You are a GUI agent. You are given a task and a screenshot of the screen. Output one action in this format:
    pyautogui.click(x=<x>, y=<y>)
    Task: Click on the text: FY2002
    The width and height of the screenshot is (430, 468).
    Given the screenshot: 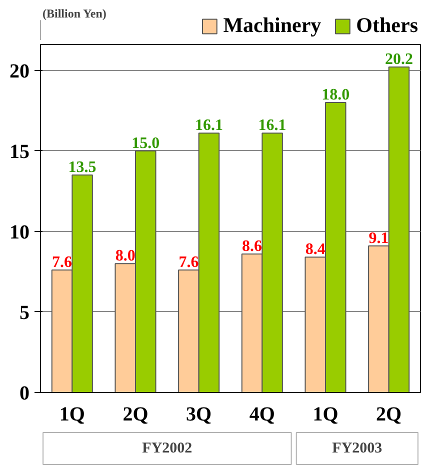 What is the action you would take?
    pyautogui.click(x=167, y=448)
    